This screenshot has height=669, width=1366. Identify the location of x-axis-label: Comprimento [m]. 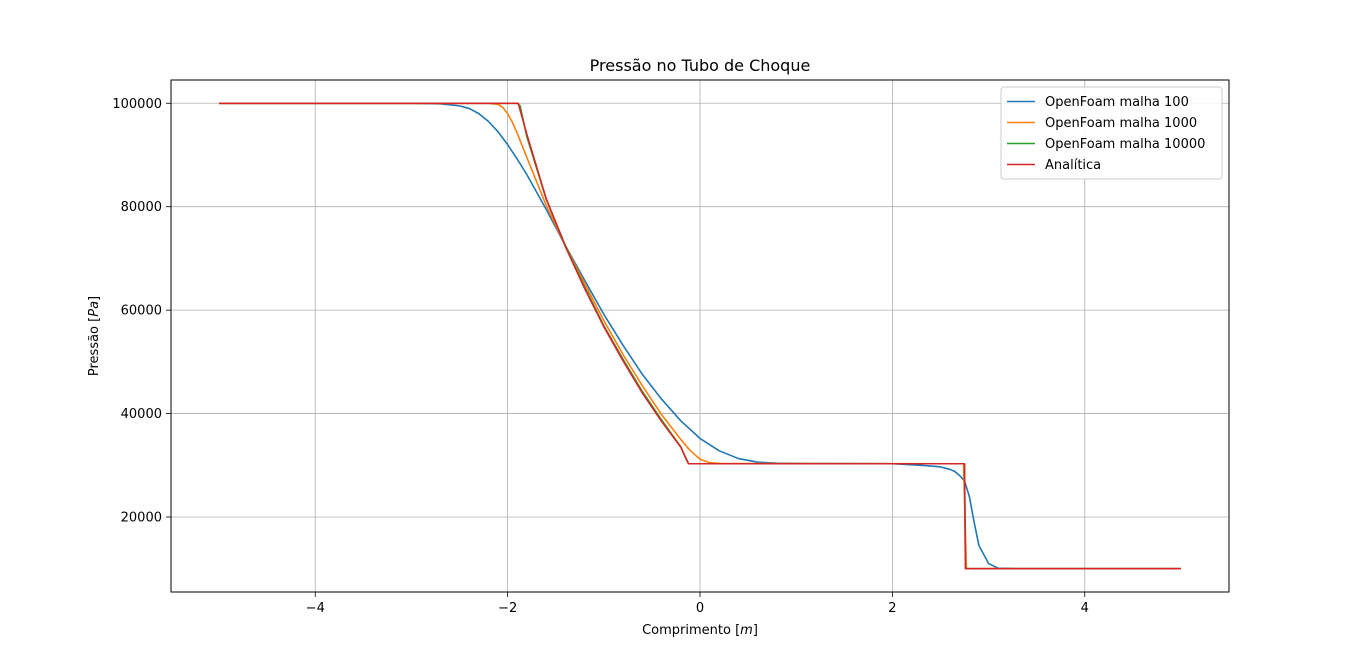
(700, 630).